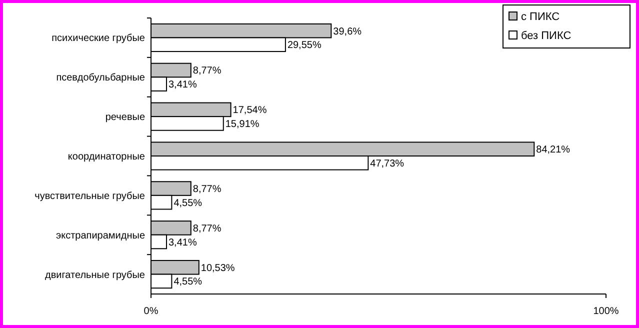 The height and width of the screenshot is (328, 639). Describe the element at coordinates (387, 164) in the screenshot. I see `data-label: 47,73%` at that location.